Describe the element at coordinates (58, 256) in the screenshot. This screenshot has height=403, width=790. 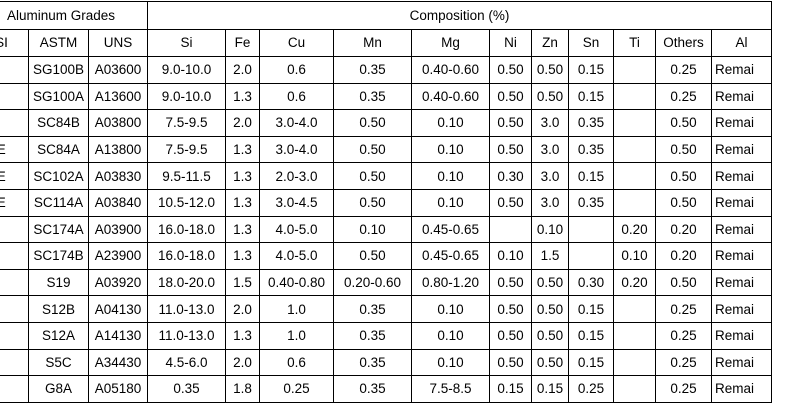
I see `cell-astm: SC174B` at that location.